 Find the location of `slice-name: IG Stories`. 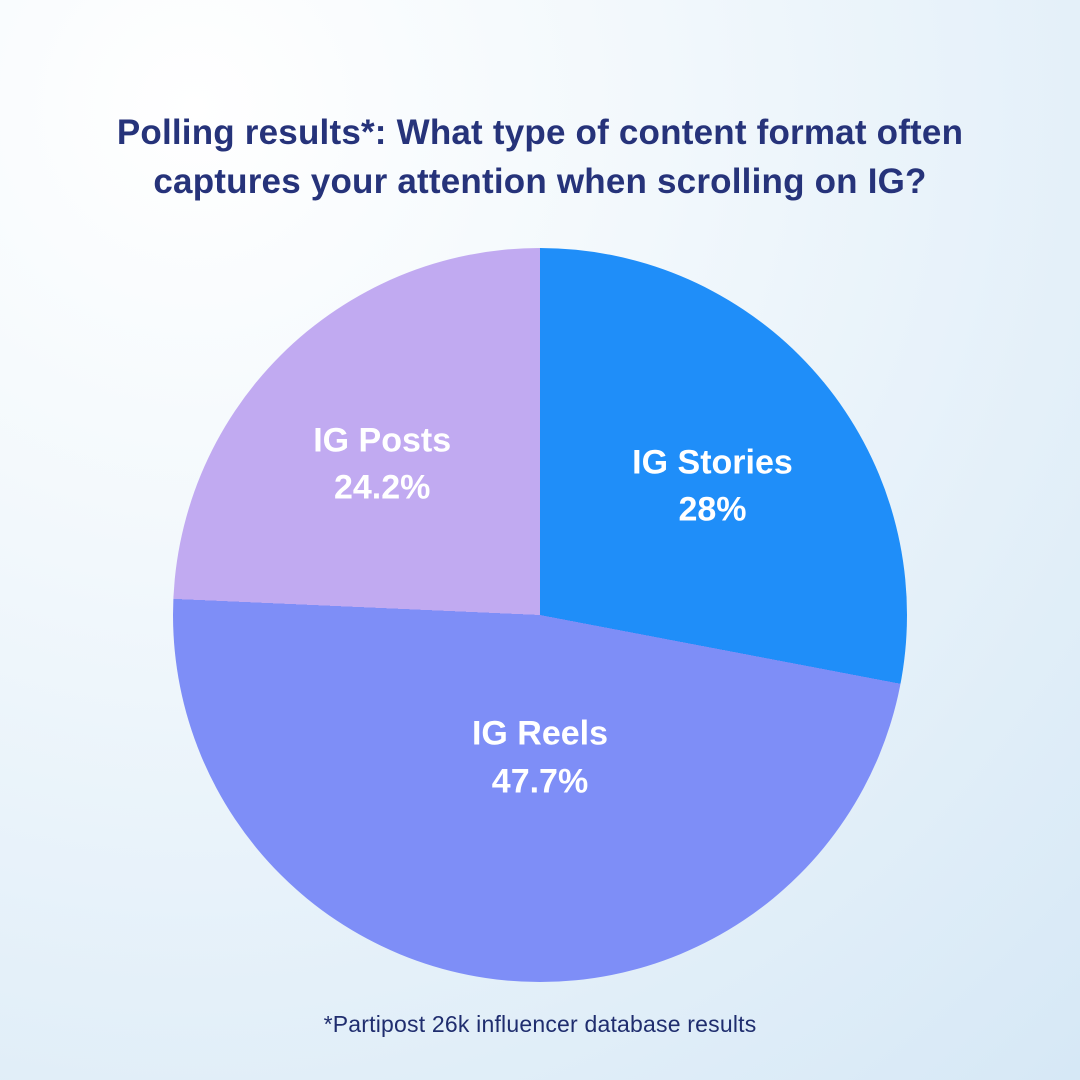

slice-name: IG Stories is located at coordinates (712, 461).